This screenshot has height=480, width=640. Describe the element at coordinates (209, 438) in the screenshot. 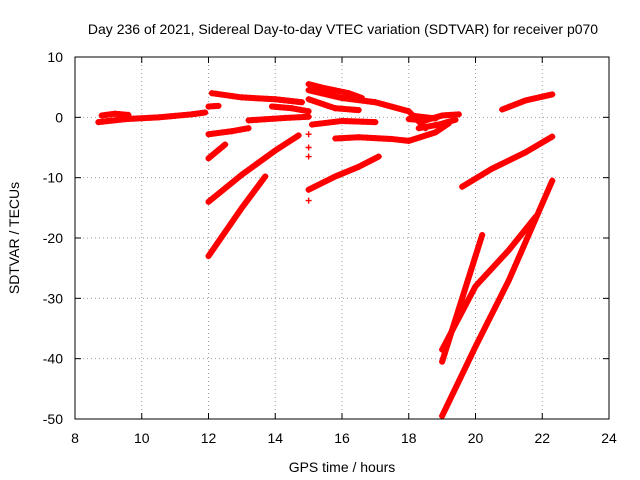

I see `x-tick-label: 12` at that location.